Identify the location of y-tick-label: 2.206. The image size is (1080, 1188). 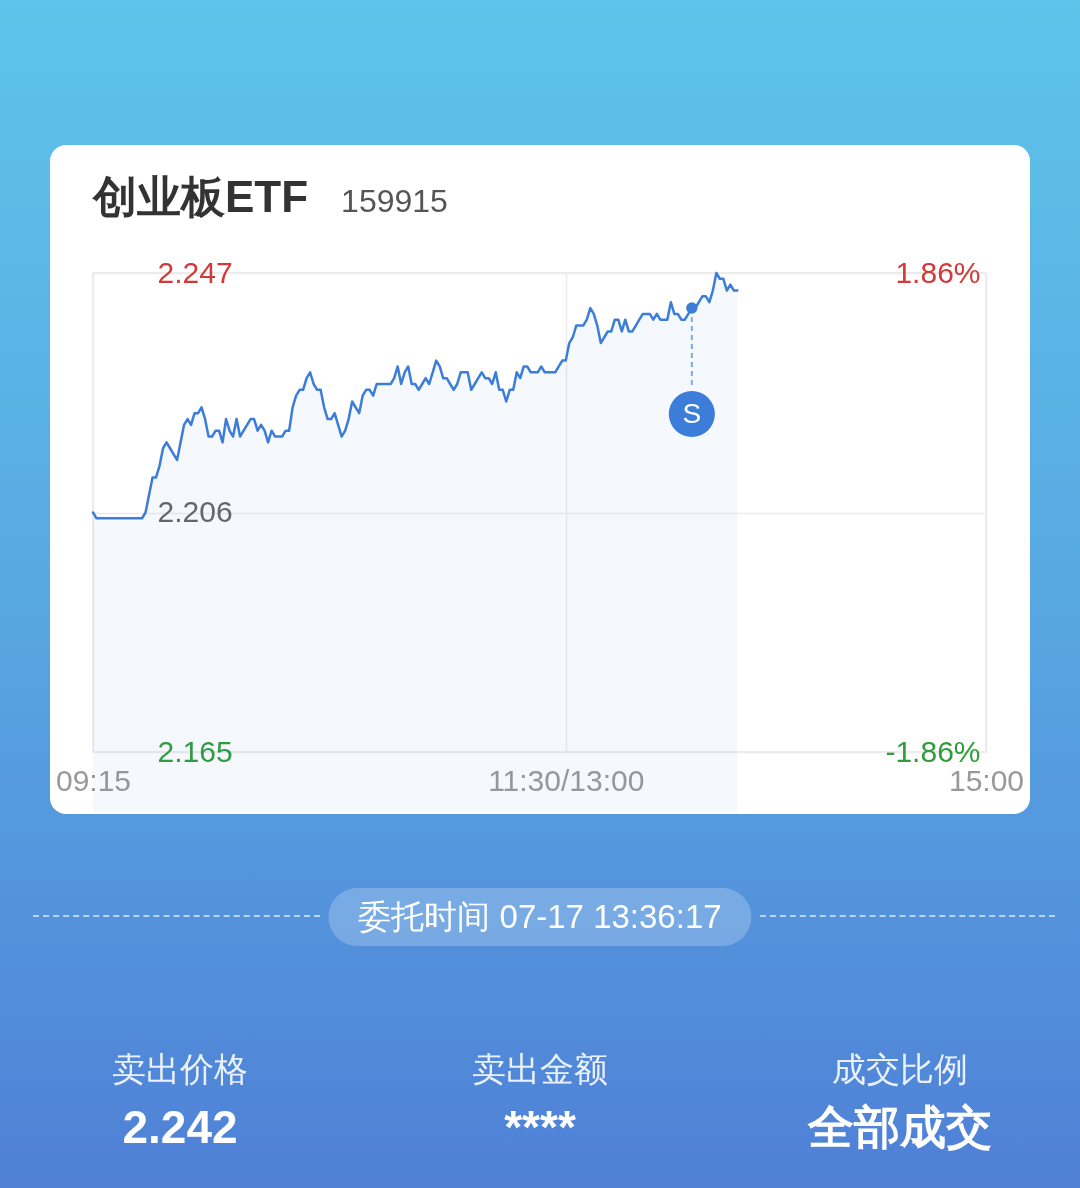
(195, 511).